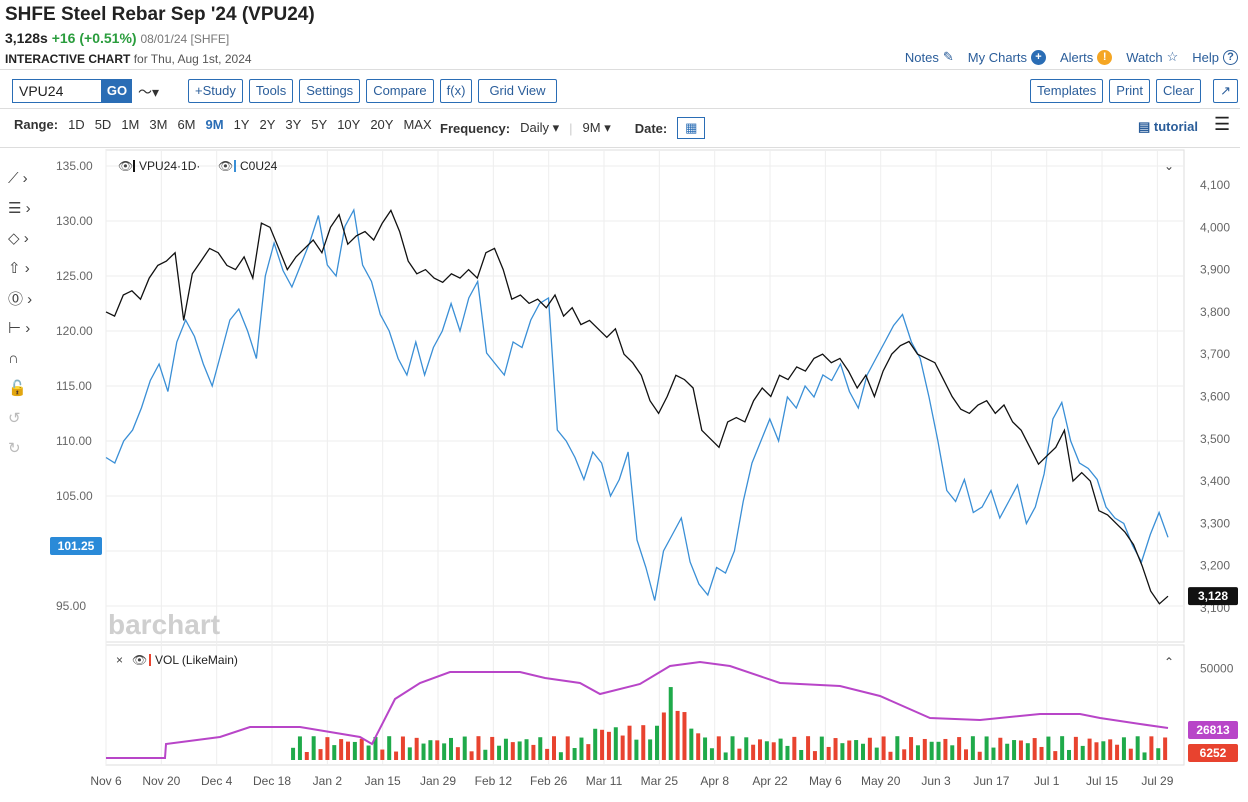 This screenshot has width=1248, height=802. Describe the element at coordinates (293, 124) in the screenshot. I see `range-3y: 3Y` at that location.